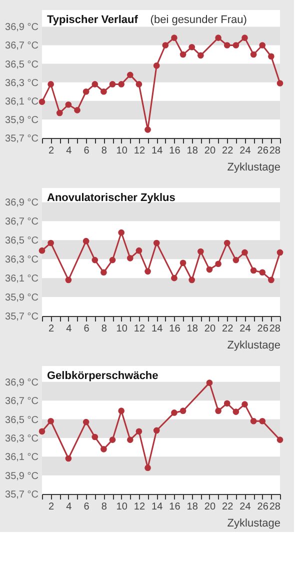 This screenshot has height=562, width=300. What do you see at coordinates (198, 20) in the screenshot?
I see `chart-subtitle: (bei gesunder Frau)` at bounding box center [198, 20].